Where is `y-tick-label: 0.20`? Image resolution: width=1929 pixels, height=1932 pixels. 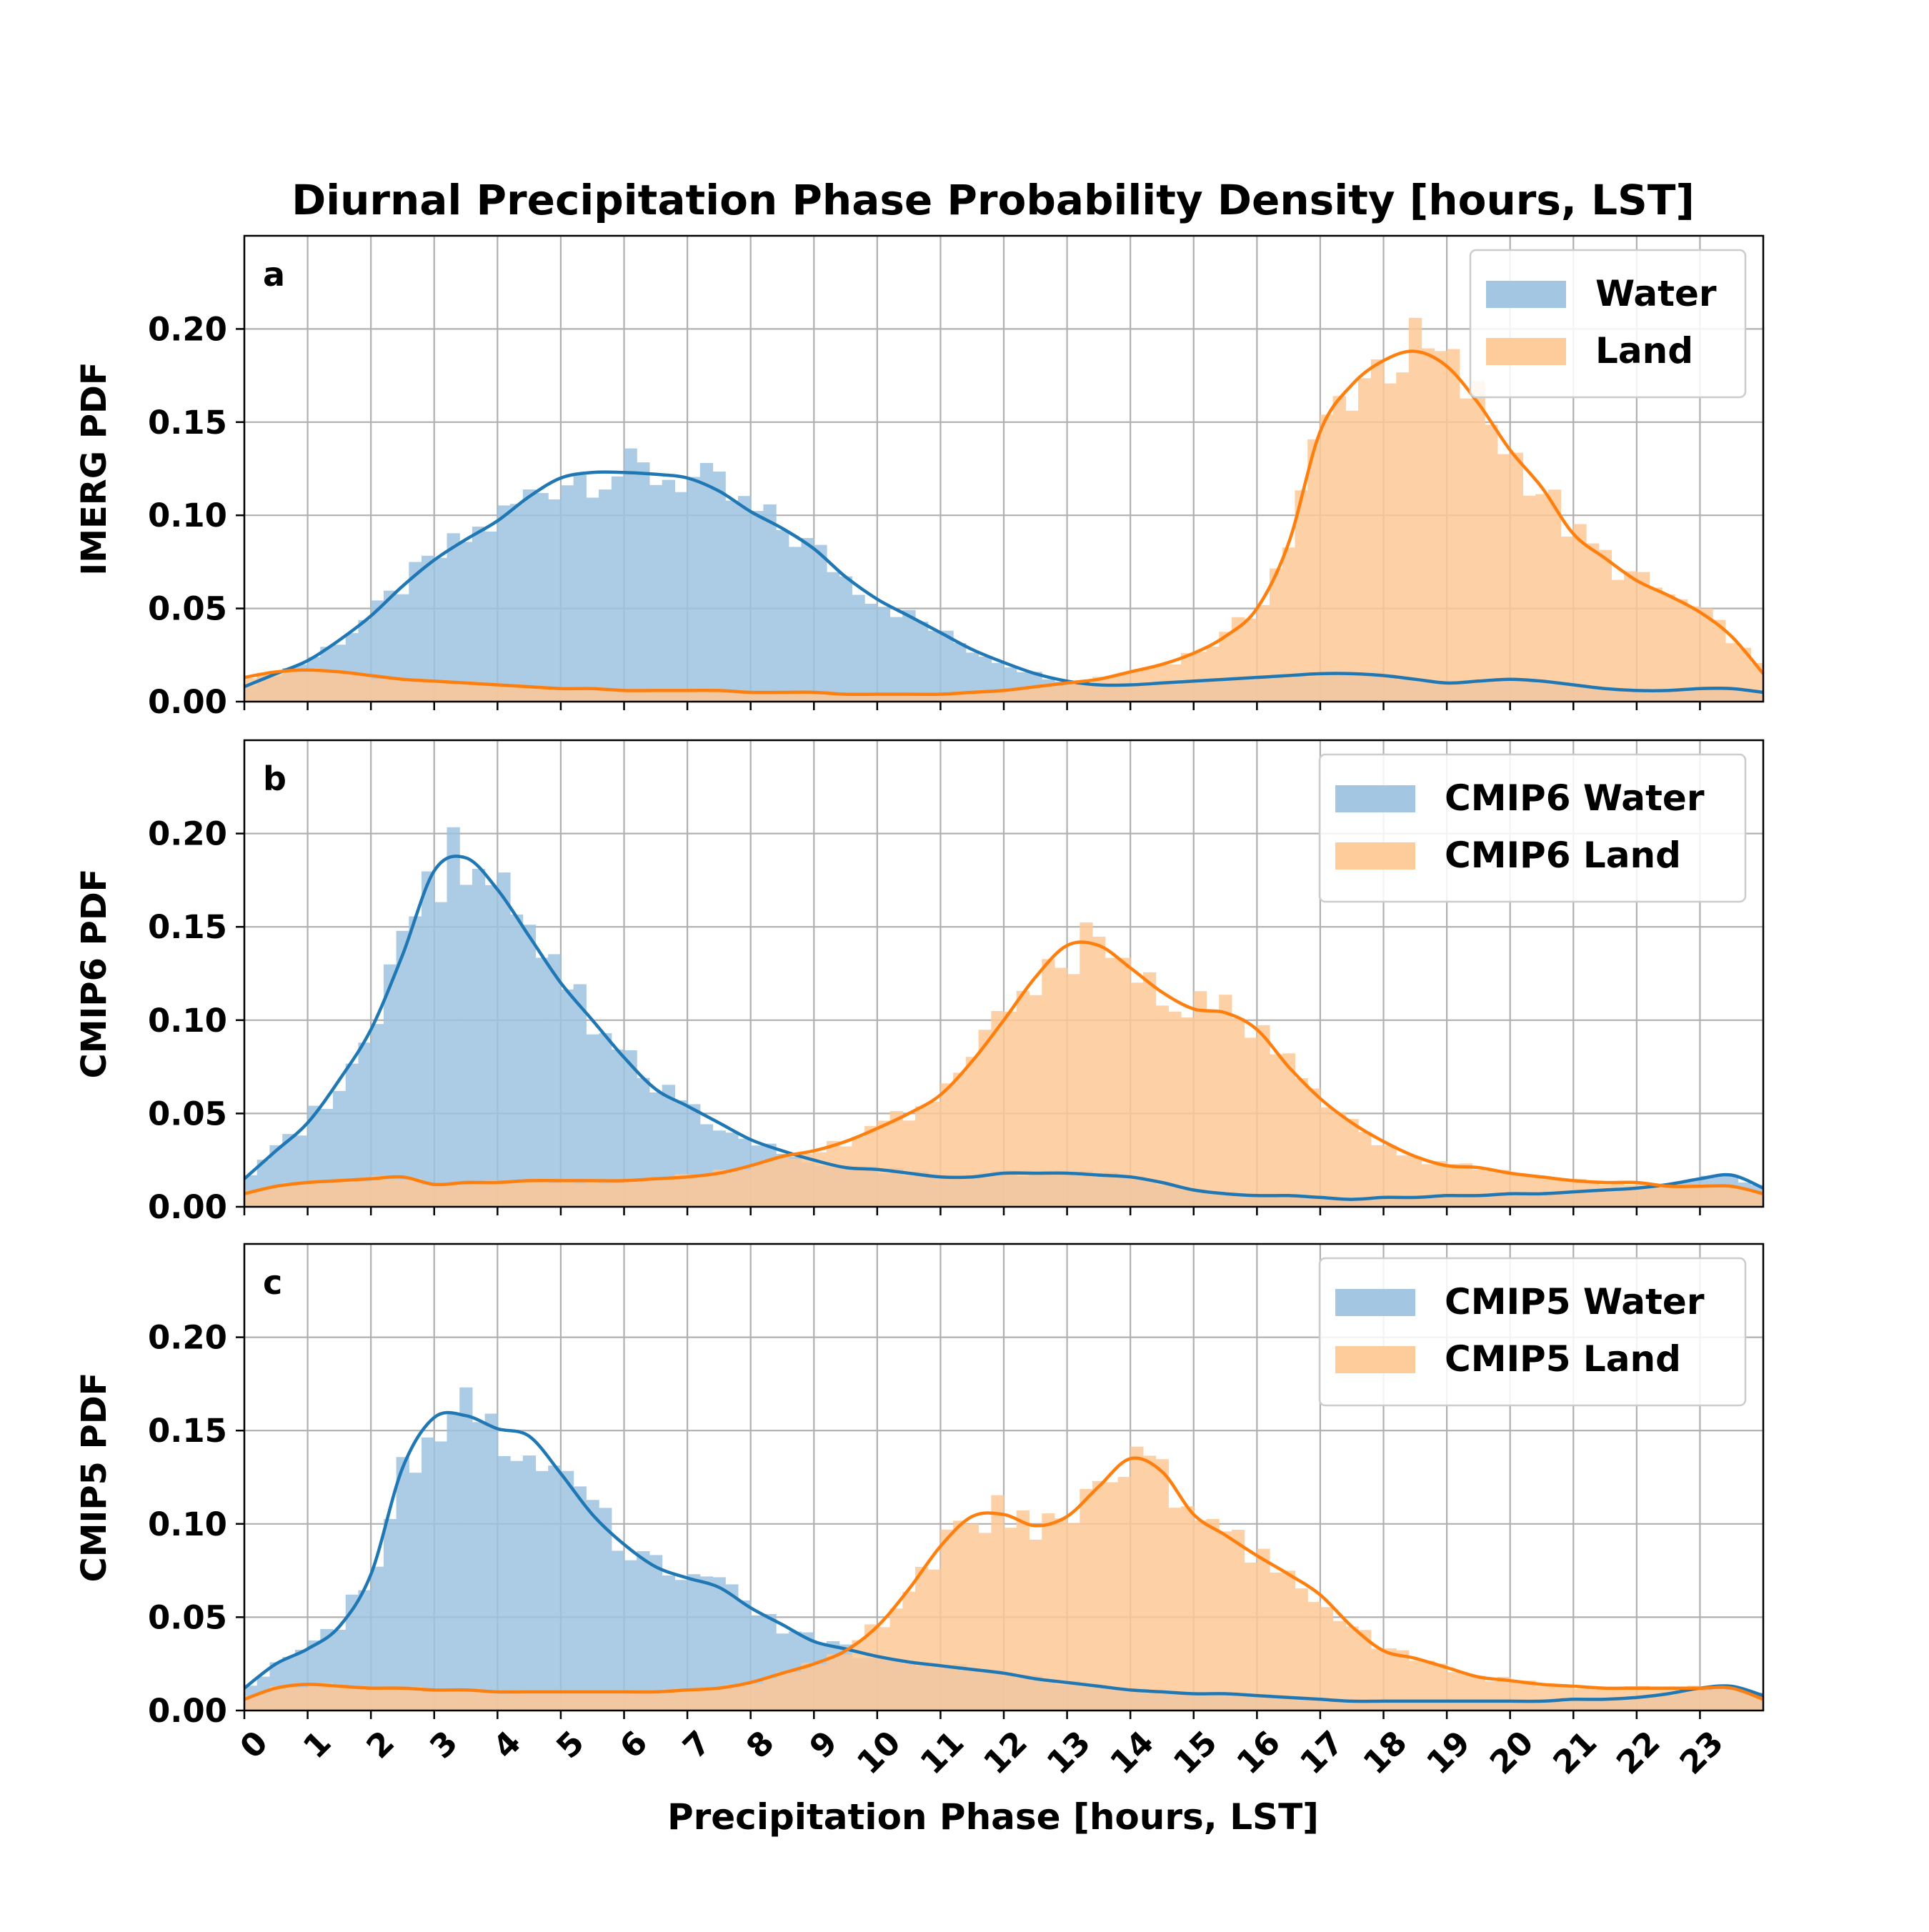 y-tick-label: 0.20 is located at coordinates (187, 329).